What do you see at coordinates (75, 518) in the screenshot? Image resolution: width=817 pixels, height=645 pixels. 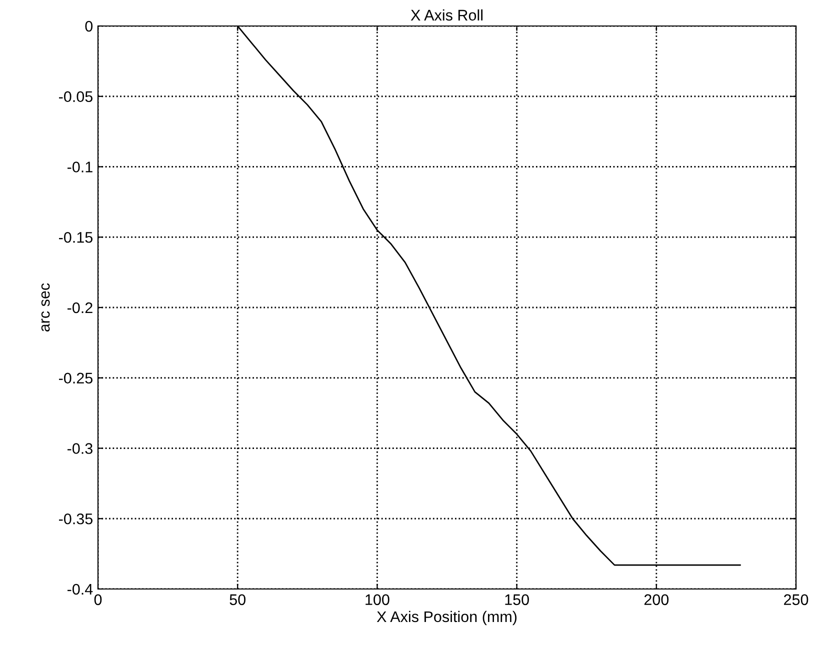 I see `y-tick-label: -0.35` at bounding box center [75, 518].